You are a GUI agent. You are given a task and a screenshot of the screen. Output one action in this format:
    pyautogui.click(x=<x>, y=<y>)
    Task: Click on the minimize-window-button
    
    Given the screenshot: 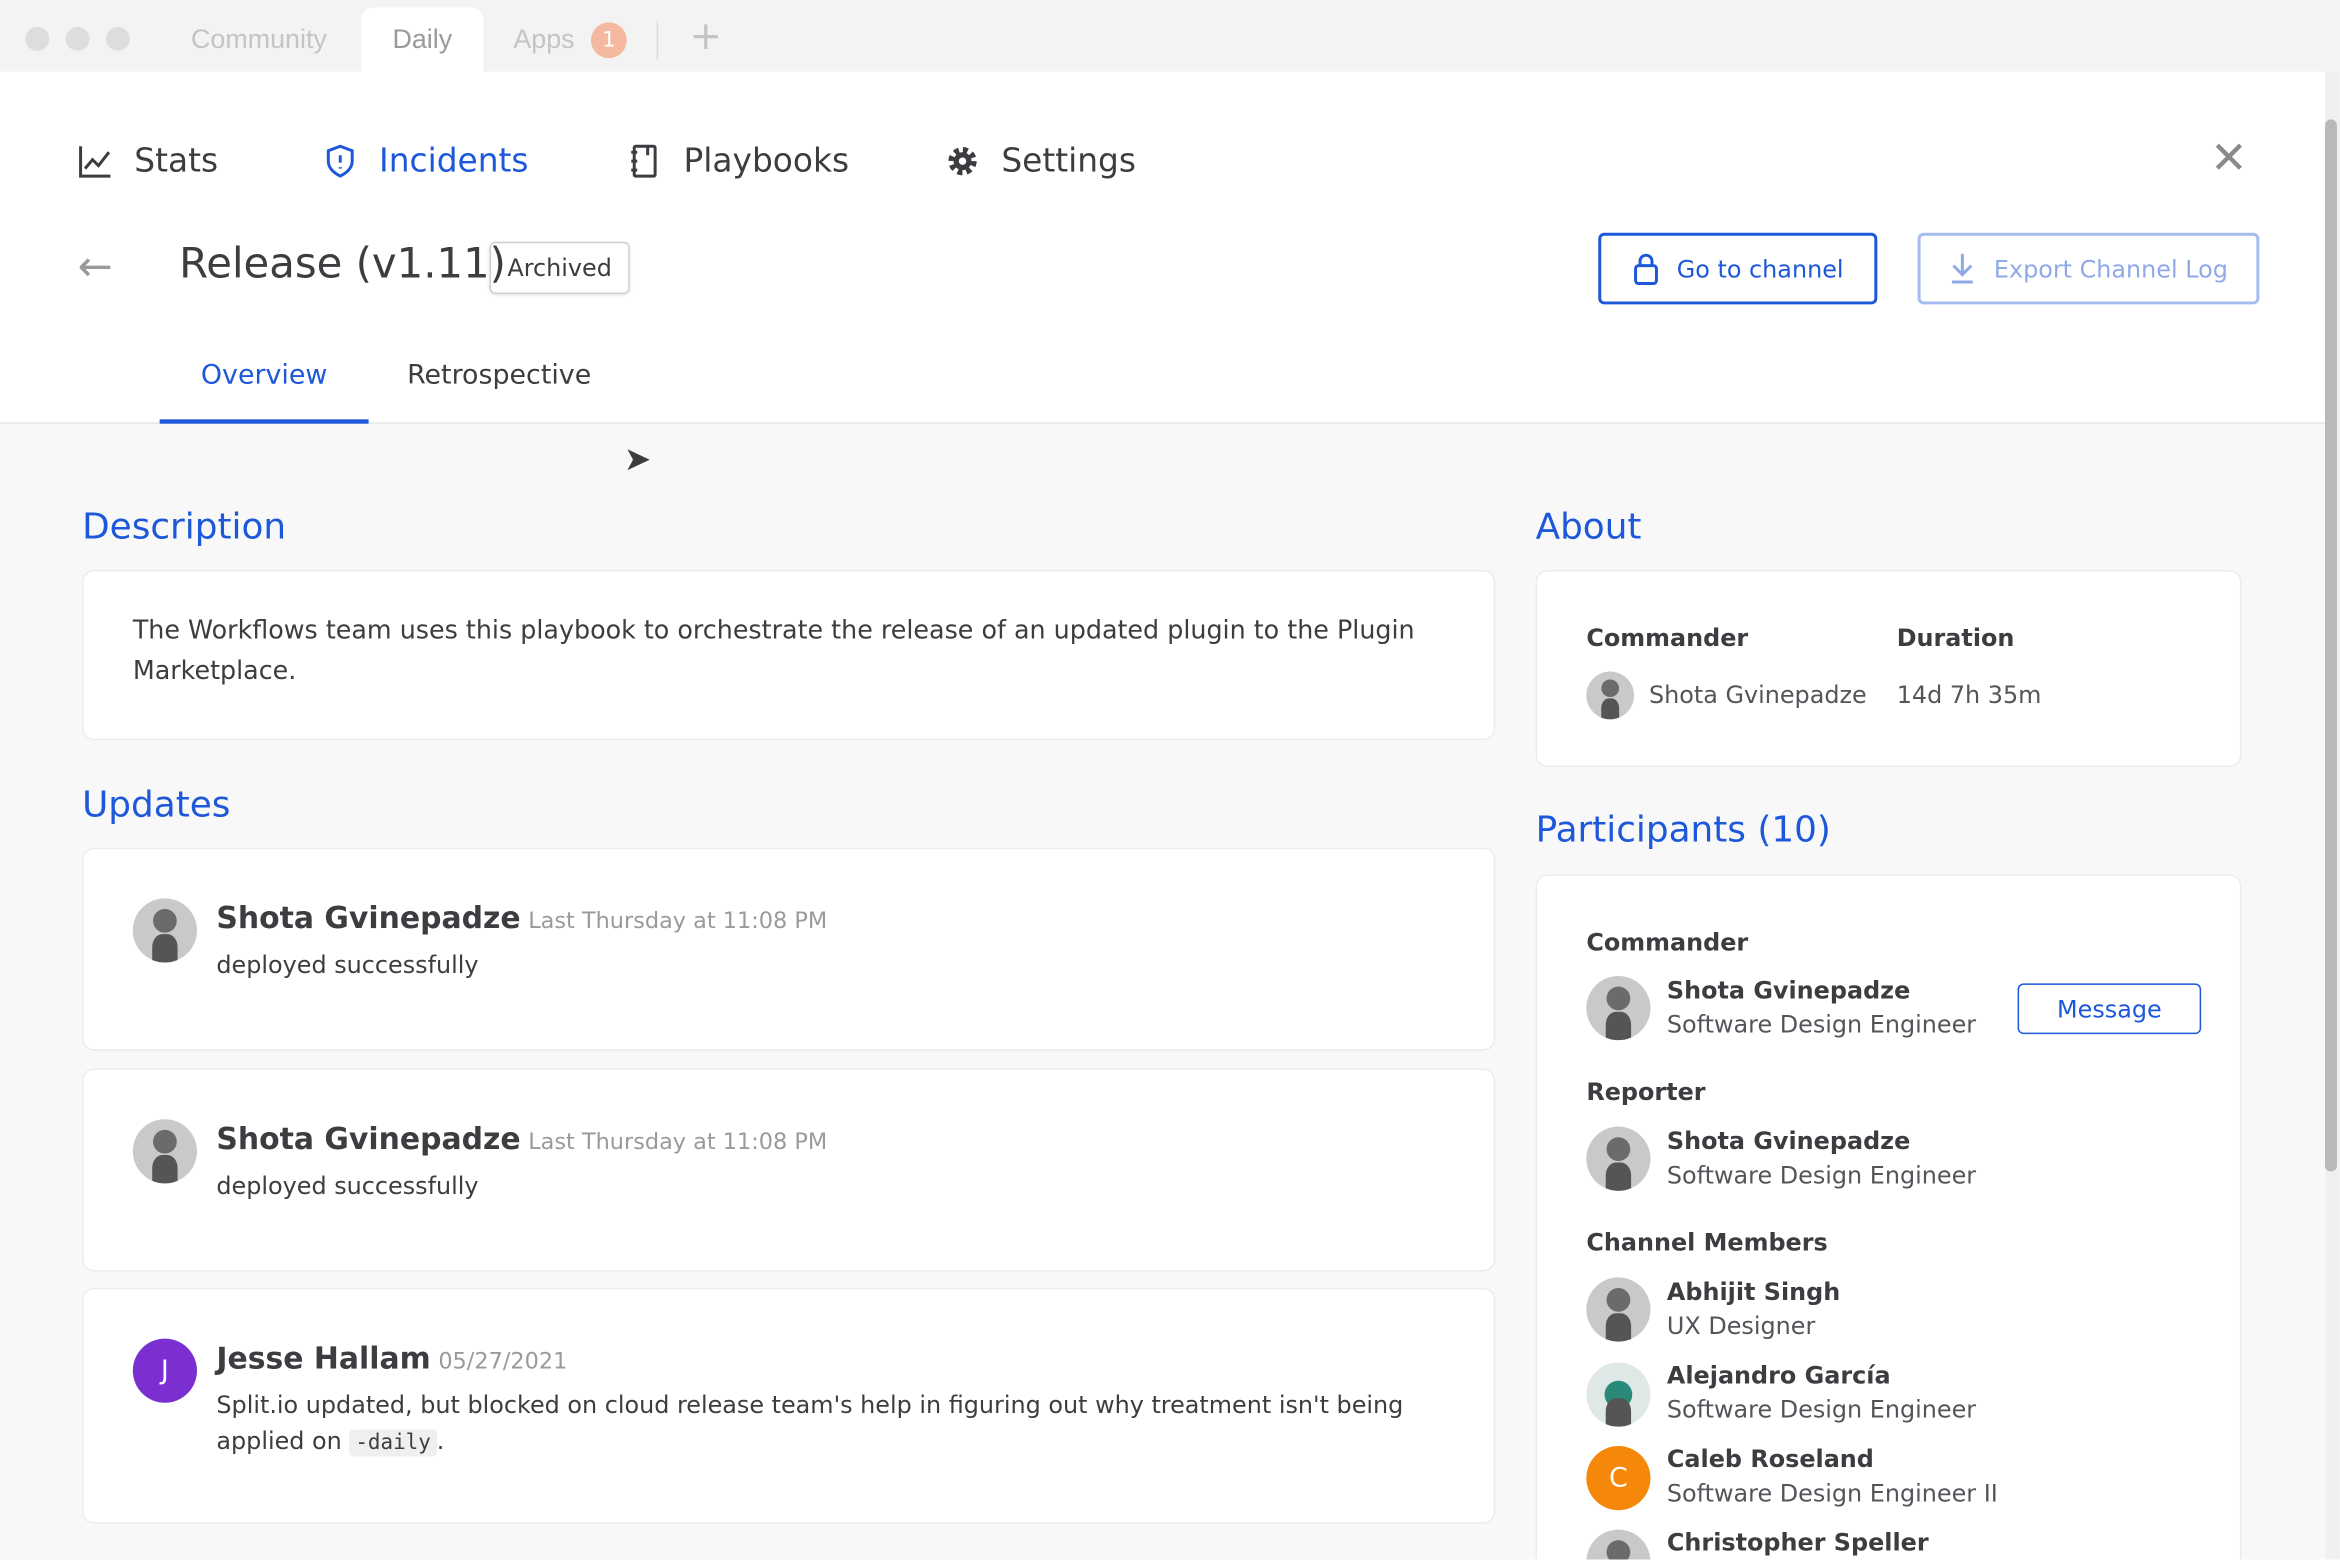 What is the action you would take?
    pyautogui.click(x=77, y=38)
    